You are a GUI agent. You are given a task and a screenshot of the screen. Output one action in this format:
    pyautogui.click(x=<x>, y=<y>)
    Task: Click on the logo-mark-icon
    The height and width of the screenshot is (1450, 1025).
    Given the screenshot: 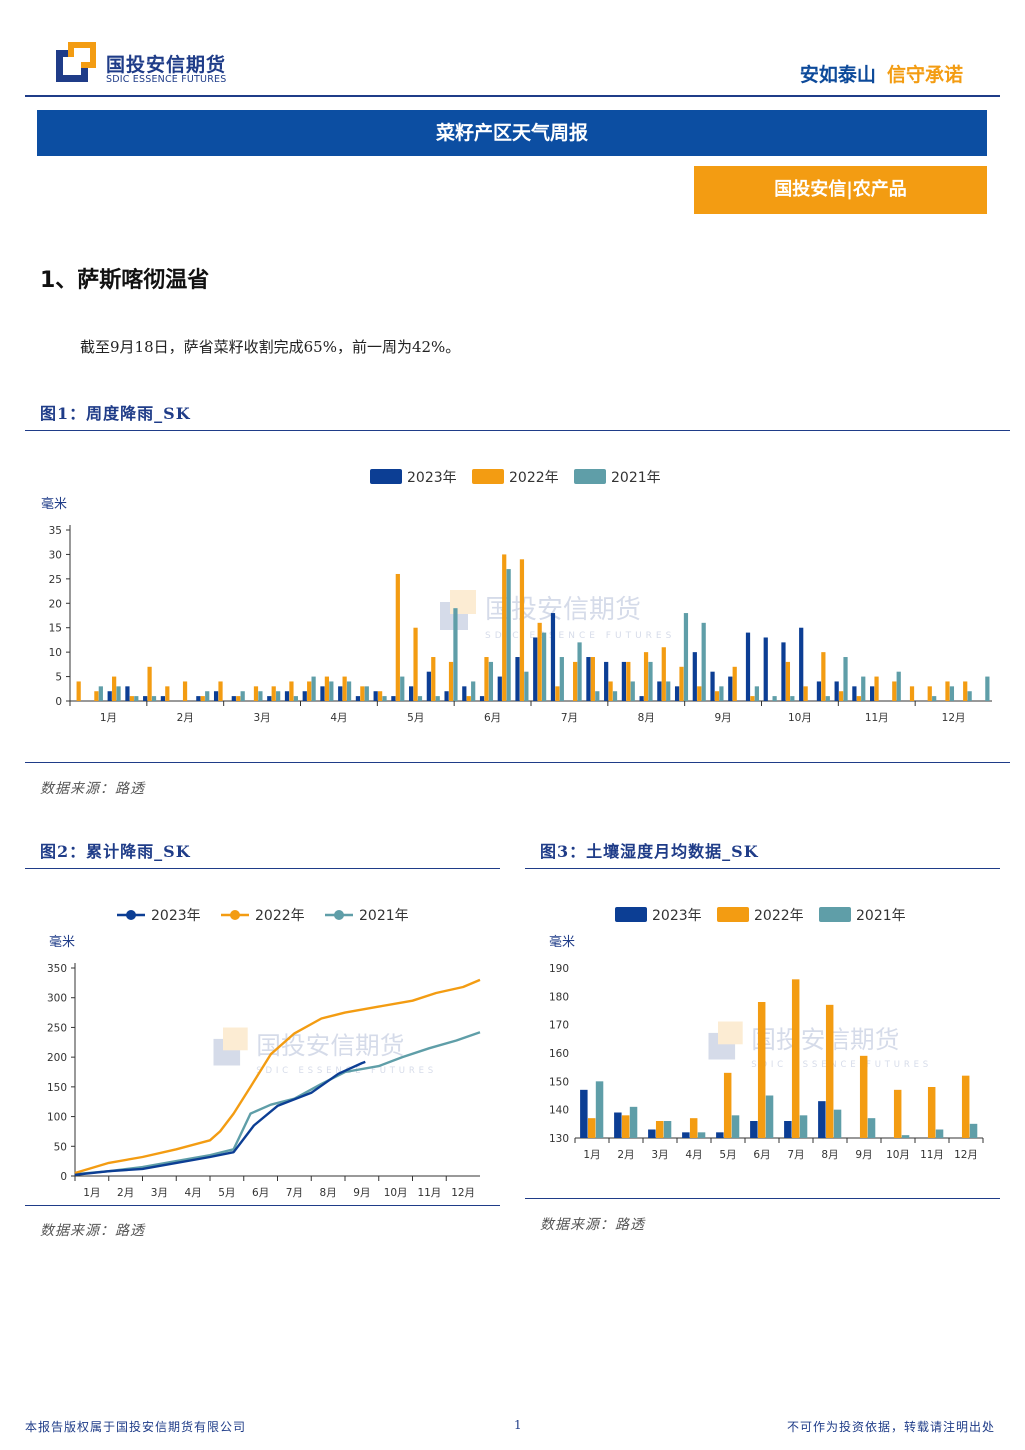 What is the action you would take?
    pyautogui.click(x=76, y=62)
    